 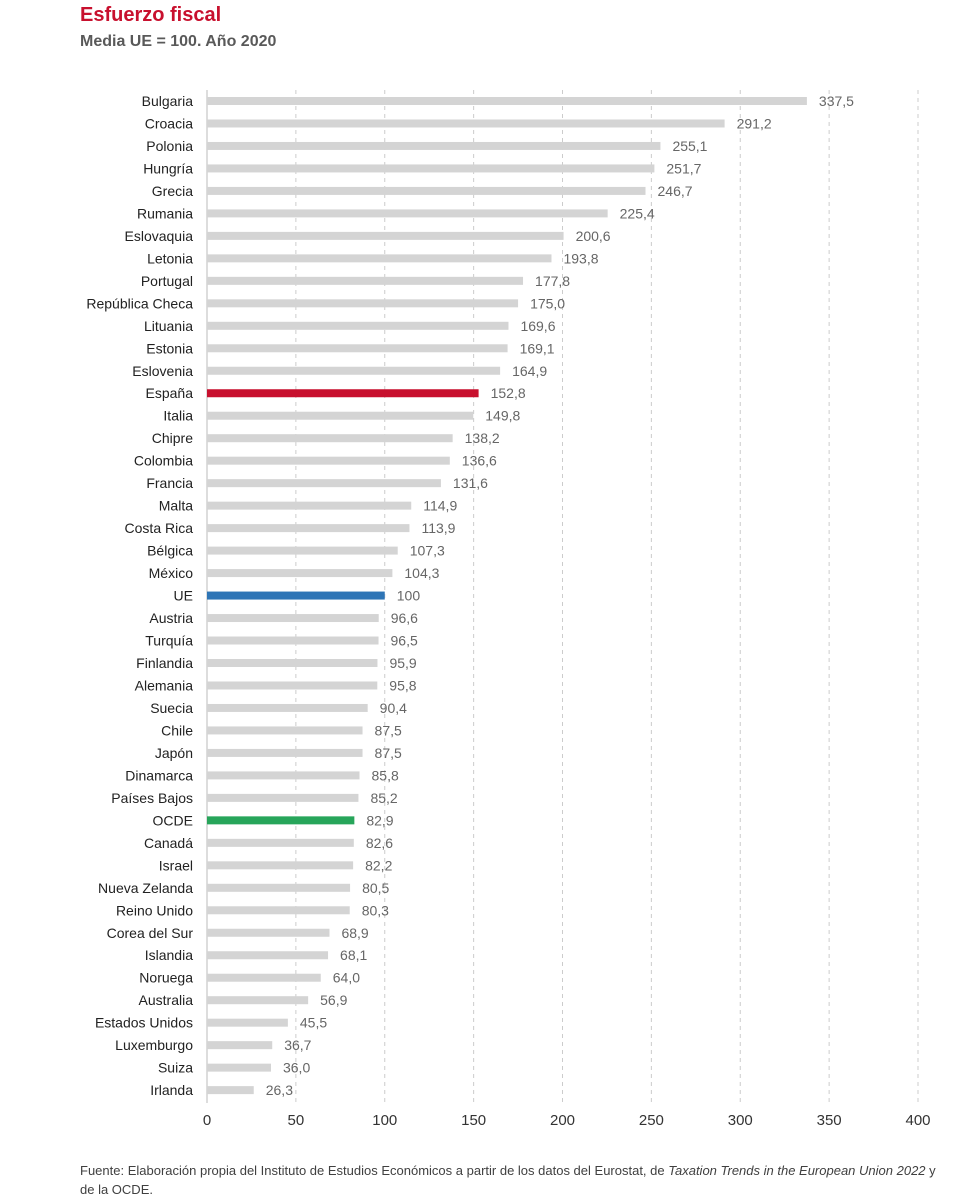 What do you see at coordinates (547, 303) in the screenshot?
I see `value-label: 175,0` at bounding box center [547, 303].